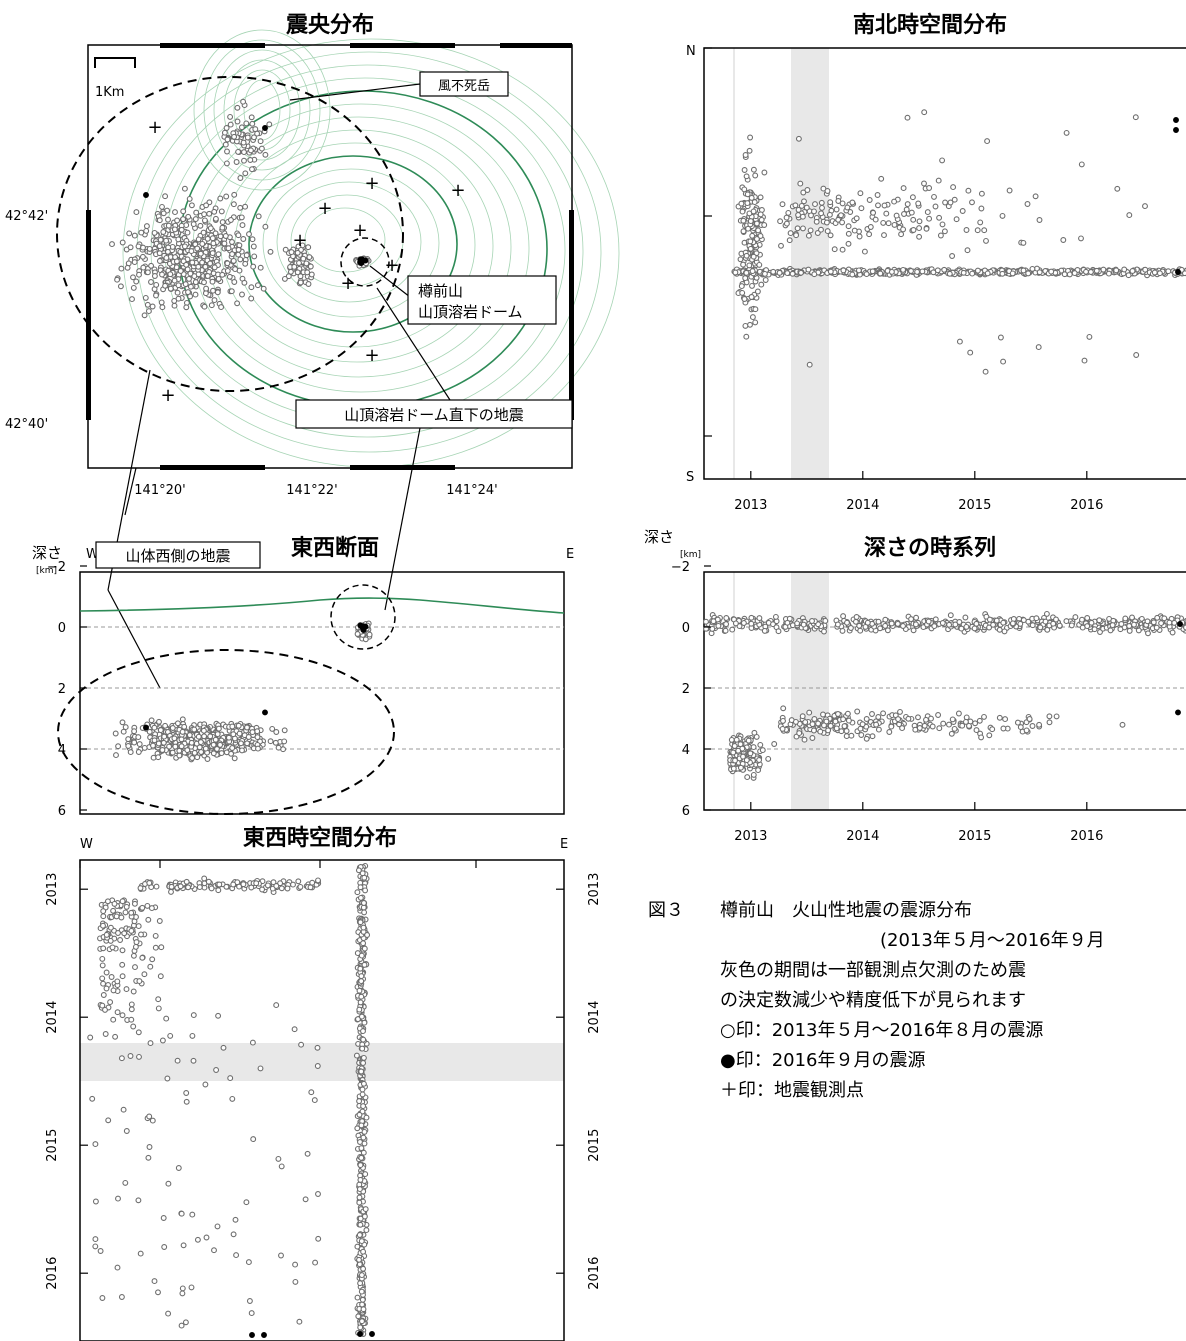 The width and height of the screenshot is (1186, 1341). What do you see at coordinates (62, 811) in the screenshot?
I see `depth-tick-label: 6` at bounding box center [62, 811].